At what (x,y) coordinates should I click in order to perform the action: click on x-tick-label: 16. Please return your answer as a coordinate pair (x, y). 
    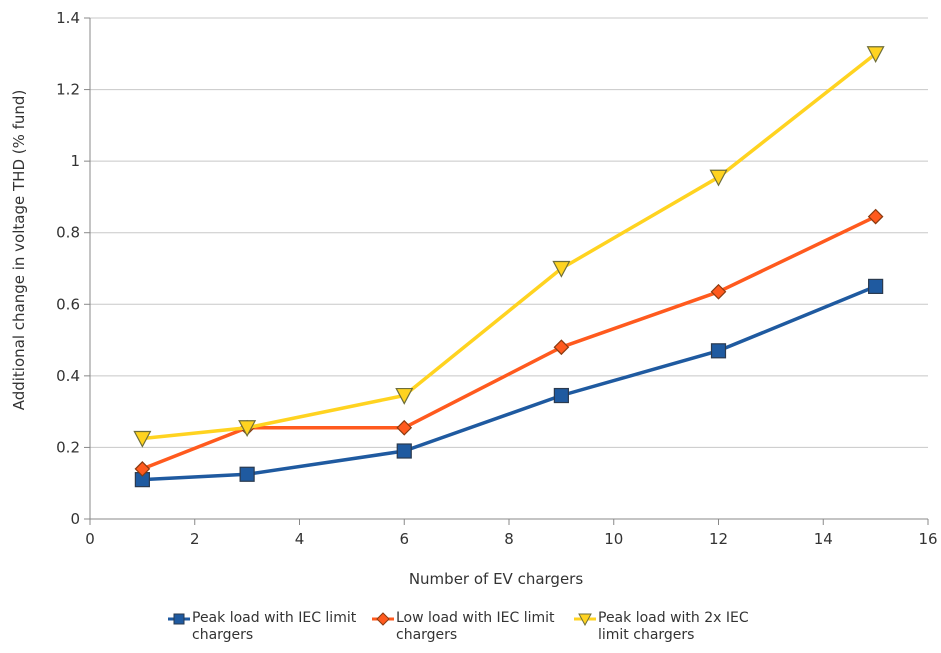
    Looking at the image, I should click on (927, 539).